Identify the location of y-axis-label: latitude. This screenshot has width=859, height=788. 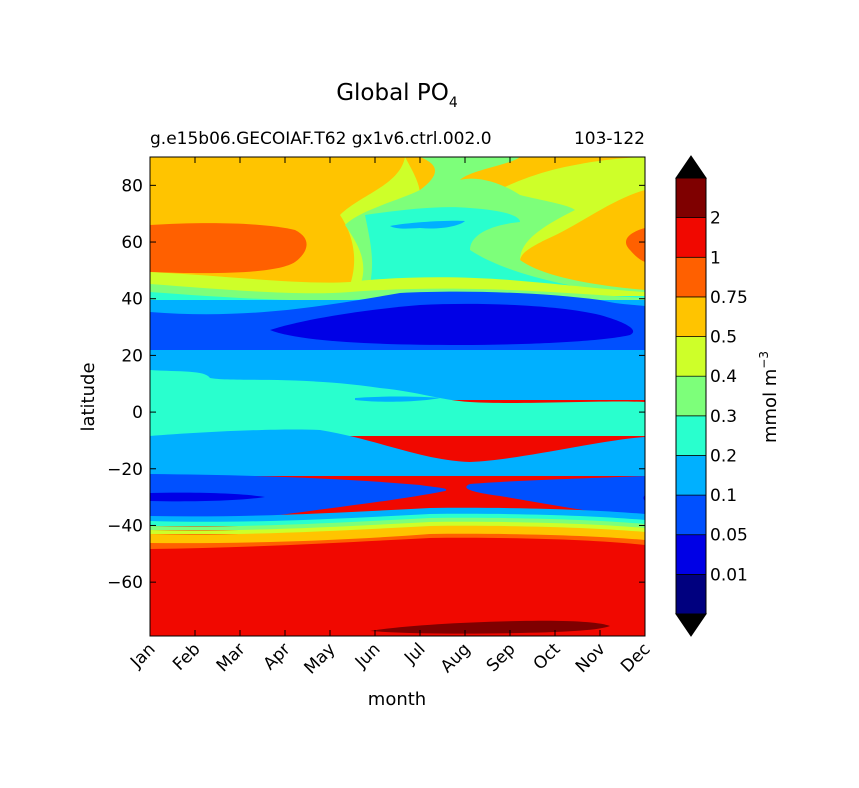
(88, 396).